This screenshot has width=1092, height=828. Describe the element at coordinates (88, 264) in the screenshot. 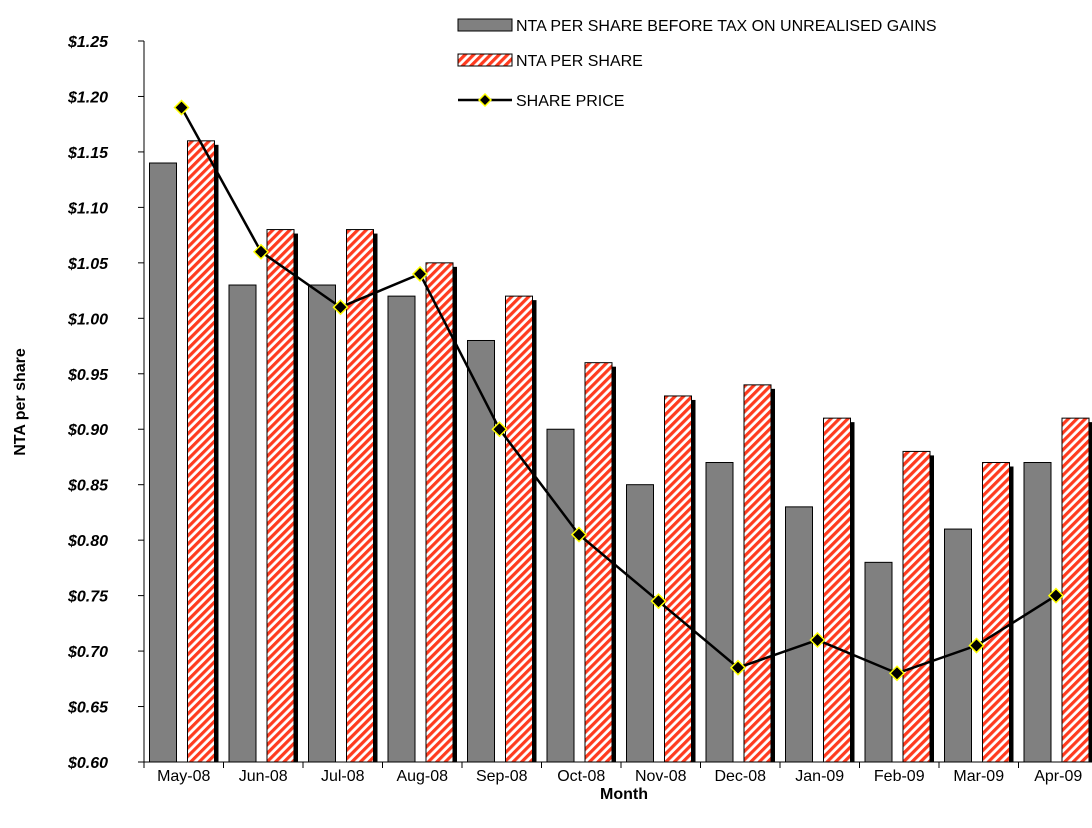

I see `y-tick-label: $1.05` at that location.